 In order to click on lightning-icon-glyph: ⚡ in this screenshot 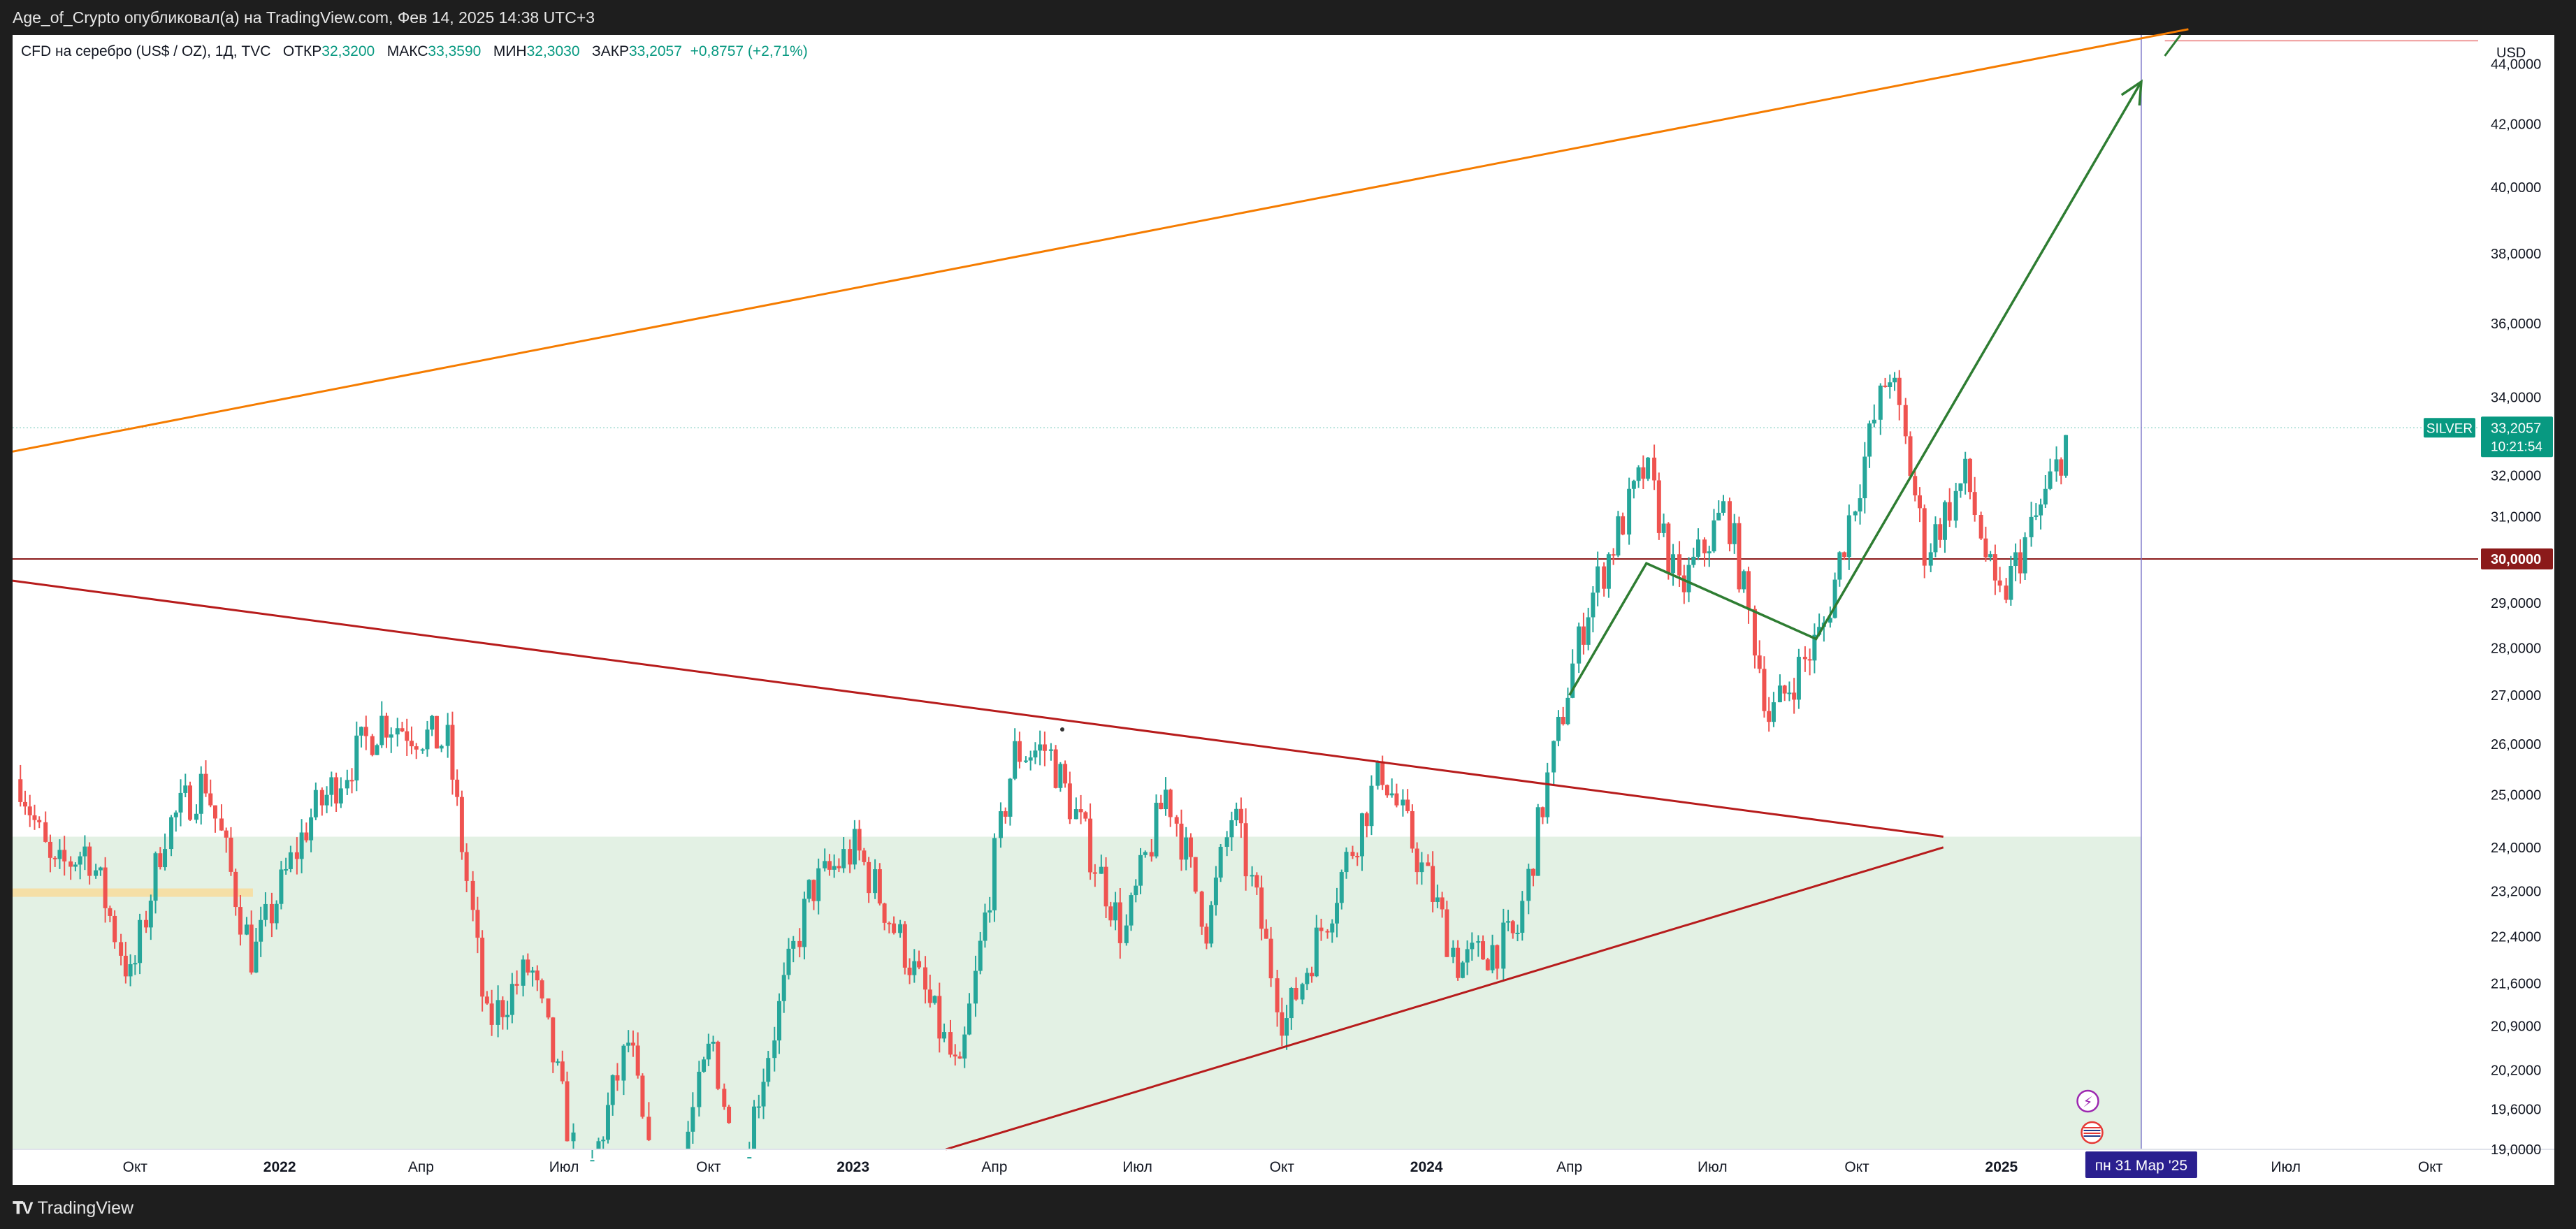, I will do `click(2087, 1101)`.